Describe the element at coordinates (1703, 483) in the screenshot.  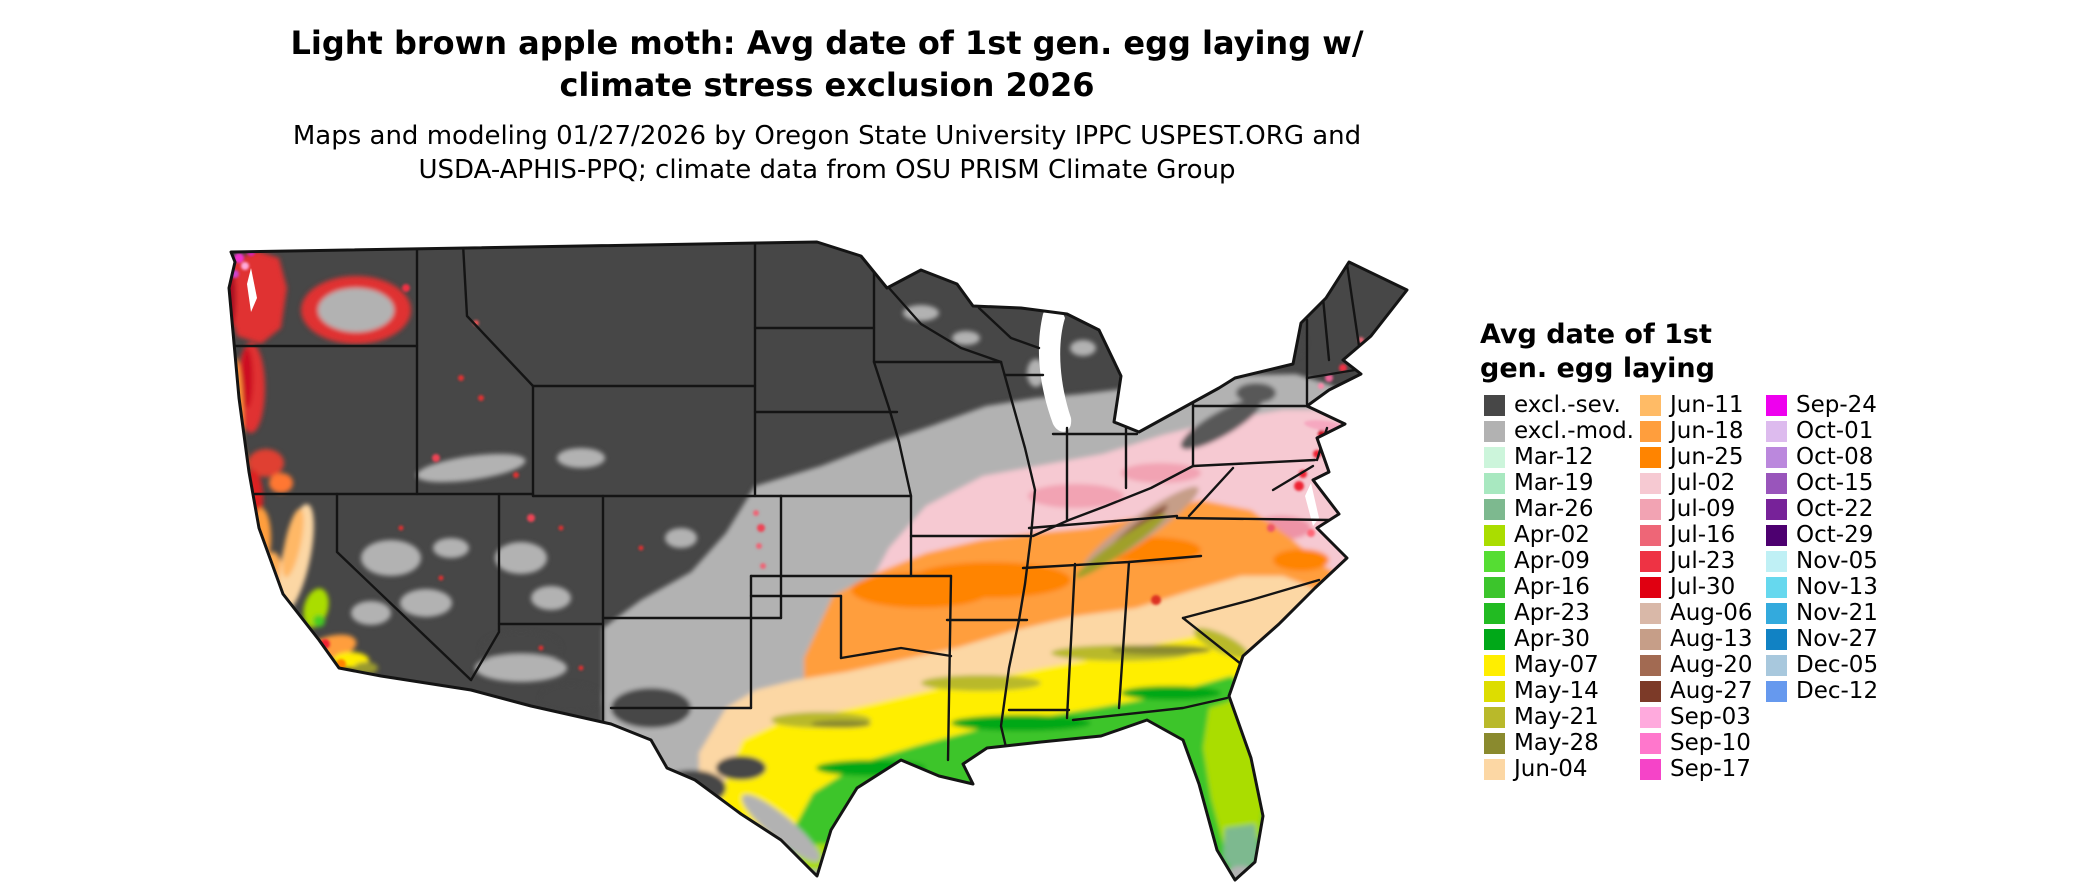
I see `legend-item: Jul-02` at that location.